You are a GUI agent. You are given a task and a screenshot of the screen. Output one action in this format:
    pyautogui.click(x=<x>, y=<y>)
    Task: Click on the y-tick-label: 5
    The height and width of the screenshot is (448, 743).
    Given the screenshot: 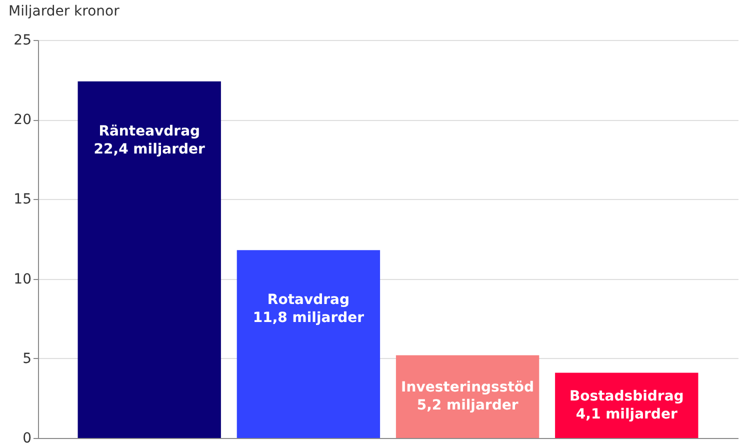 What is the action you would take?
    pyautogui.click(x=27, y=358)
    